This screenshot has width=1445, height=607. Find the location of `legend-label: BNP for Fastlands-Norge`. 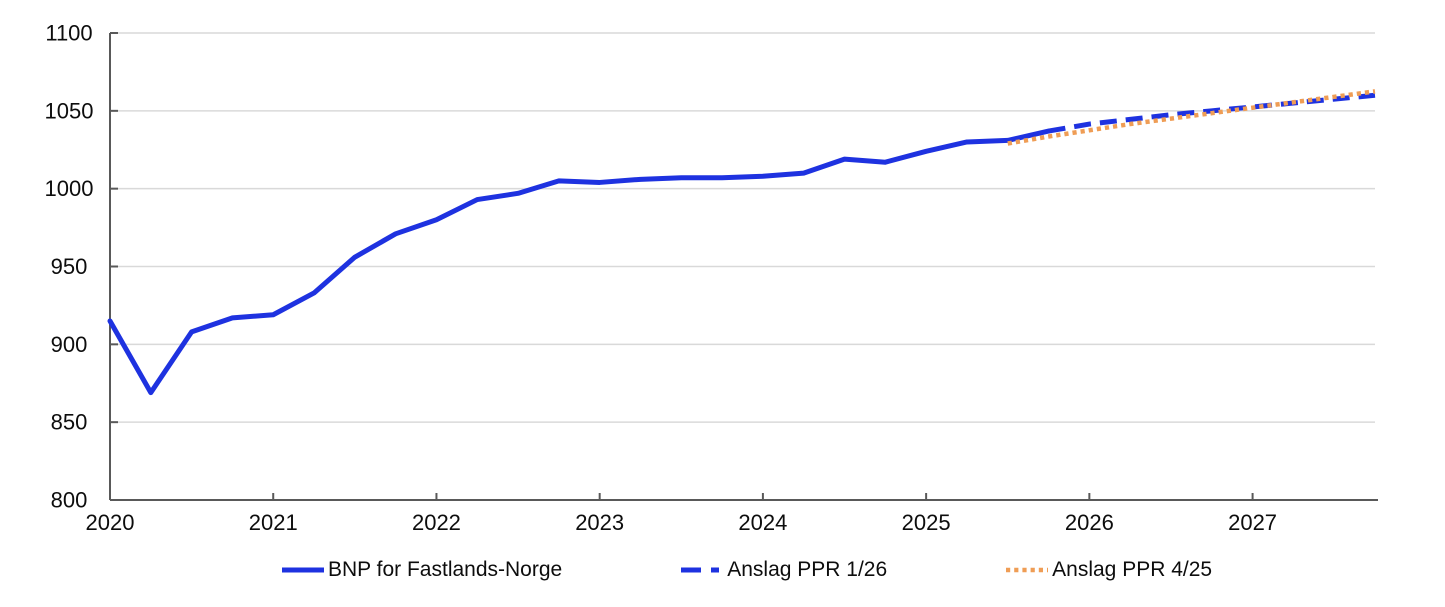

legend-label: BNP for Fastlands-Norge is located at coordinates (445, 569).